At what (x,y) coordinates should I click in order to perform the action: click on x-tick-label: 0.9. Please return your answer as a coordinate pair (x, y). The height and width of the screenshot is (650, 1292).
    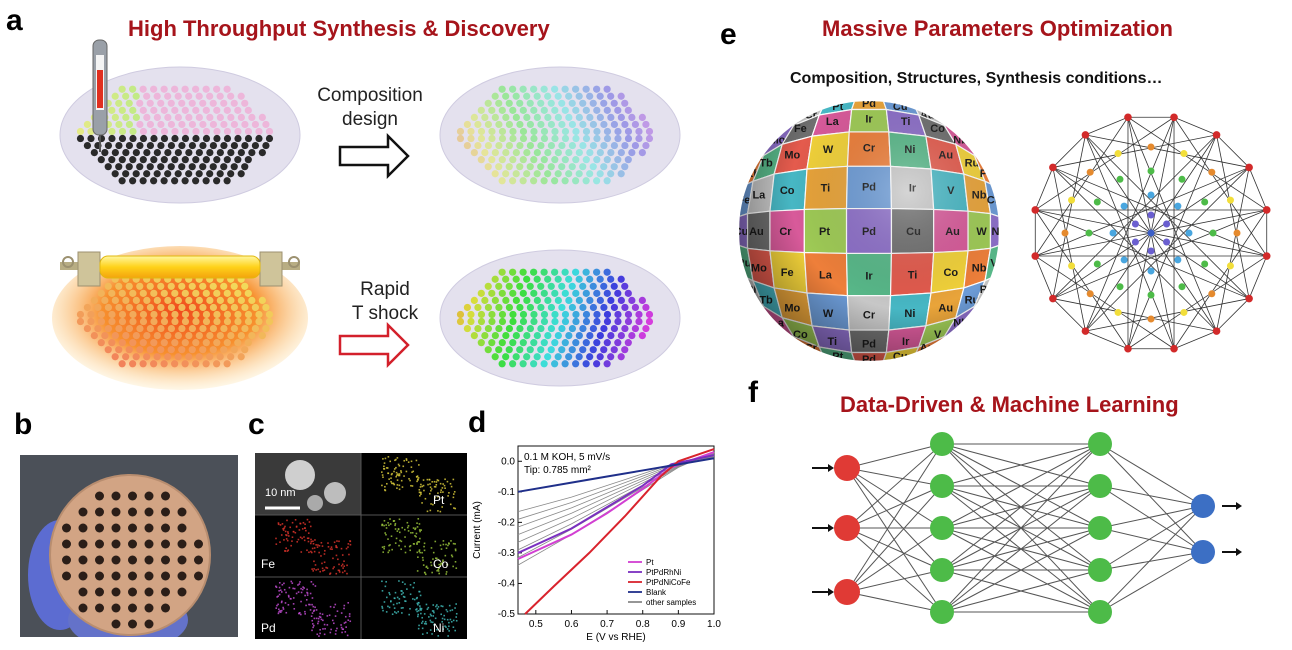
    Looking at the image, I should click on (678, 624).